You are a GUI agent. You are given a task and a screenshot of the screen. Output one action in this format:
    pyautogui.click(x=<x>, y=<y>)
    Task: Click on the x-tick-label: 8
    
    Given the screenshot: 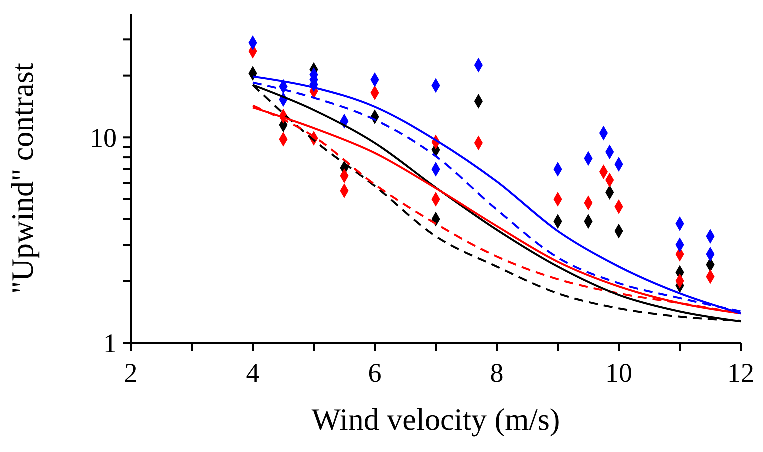 What is the action you would take?
    pyautogui.click(x=497, y=373)
    